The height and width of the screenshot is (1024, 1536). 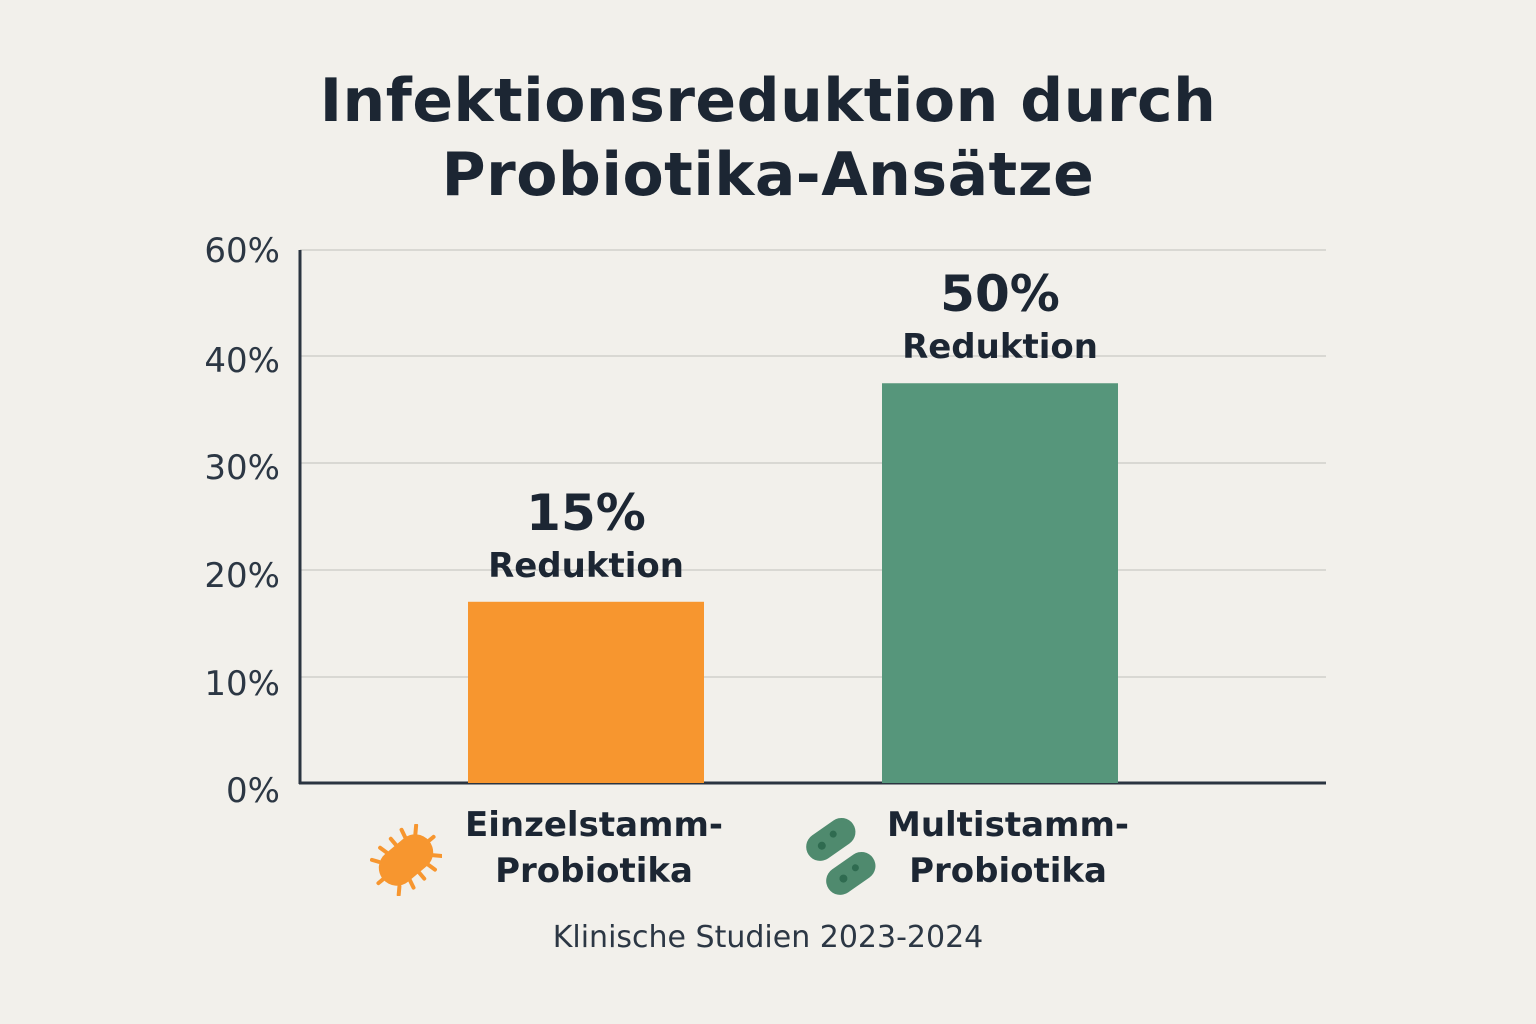 What do you see at coordinates (586, 692) in the screenshot?
I see `bar-single-strain` at bounding box center [586, 692].